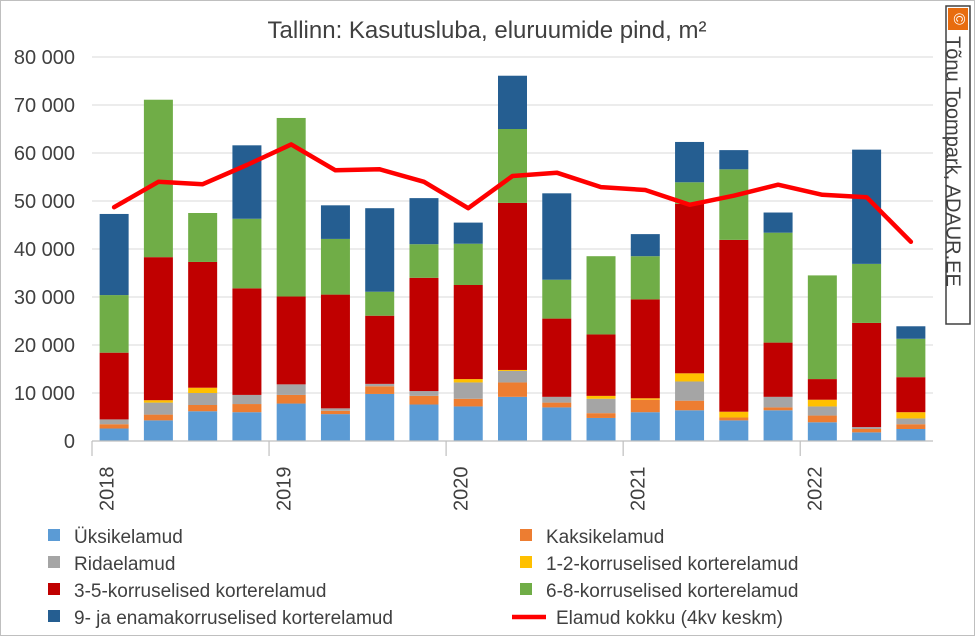 This screenshot has height=636, width=975. What do you see at coordinates (233, 618) in the screenshot?
I see `legend-label: 9- ja enamakorruselised korterelamud` at bounding box center [233, 618].